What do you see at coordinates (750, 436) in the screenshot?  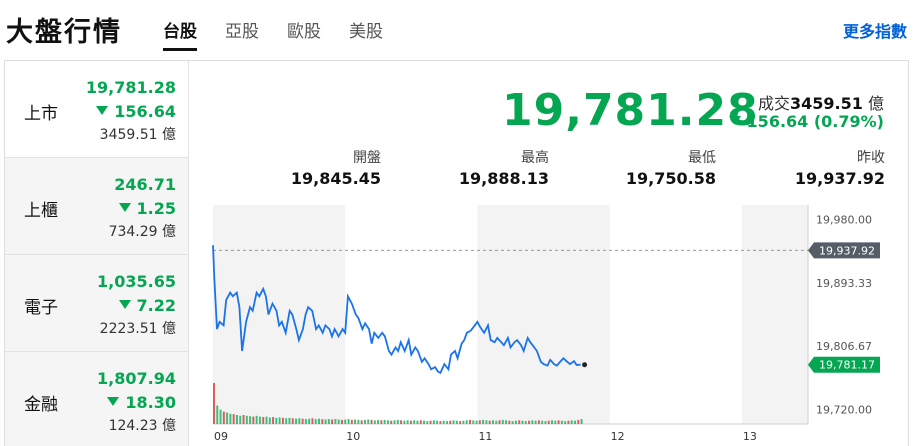 I see `x-tick-label: 13` at bounding box center [750, 436].